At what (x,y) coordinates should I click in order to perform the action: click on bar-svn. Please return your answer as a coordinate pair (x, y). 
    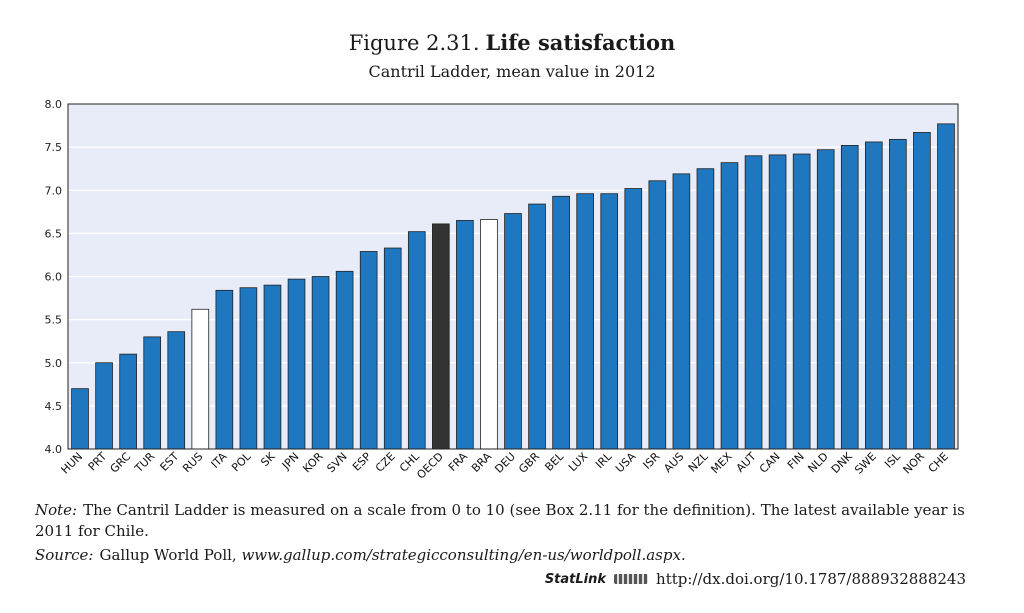
    Looking at the image, I should click on (344, 360).